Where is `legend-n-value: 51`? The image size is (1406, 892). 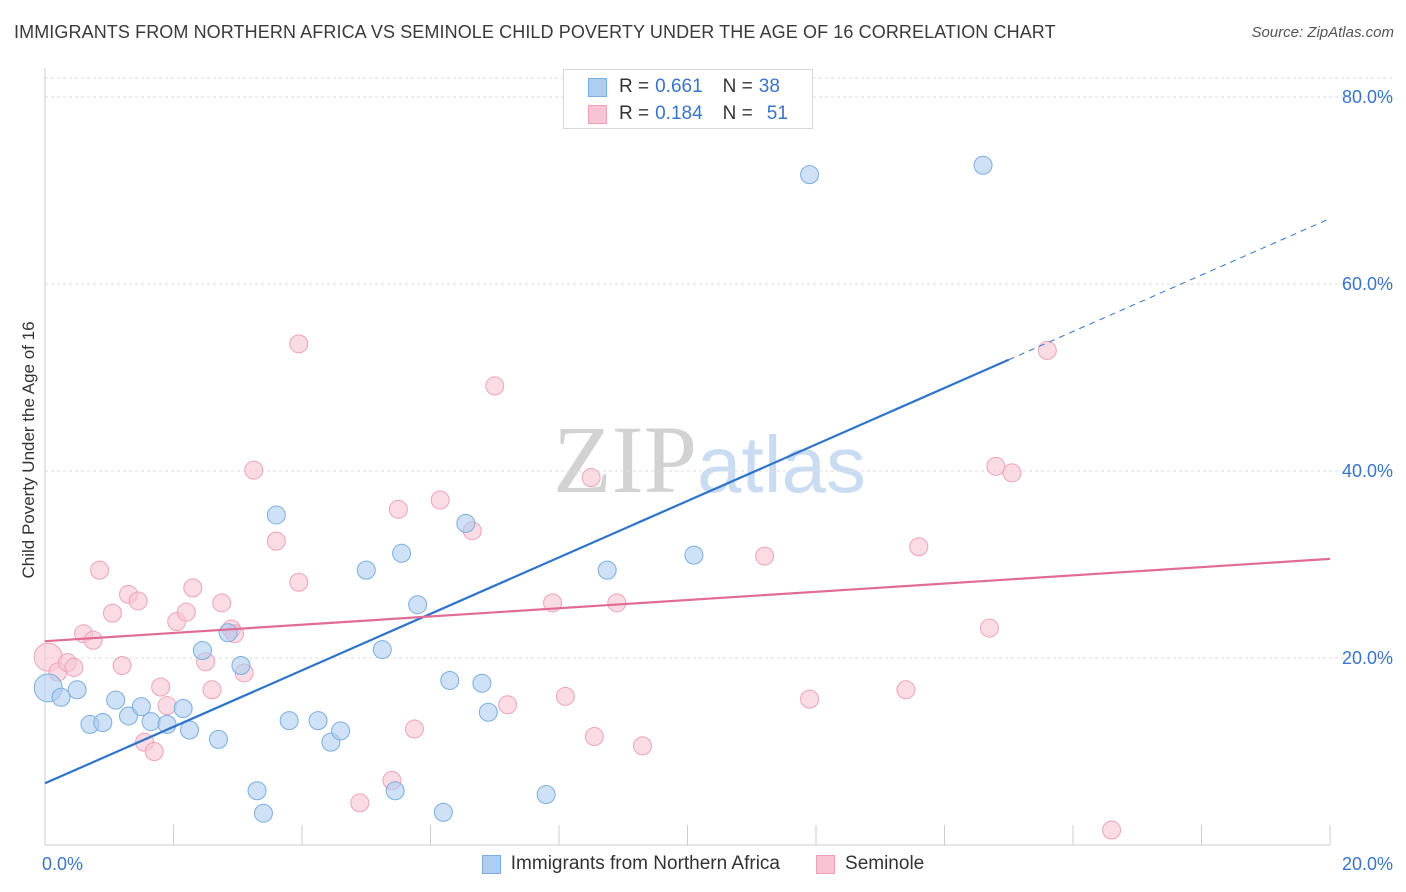 legend-n-value: 51 is located at coordinates (777, 113).